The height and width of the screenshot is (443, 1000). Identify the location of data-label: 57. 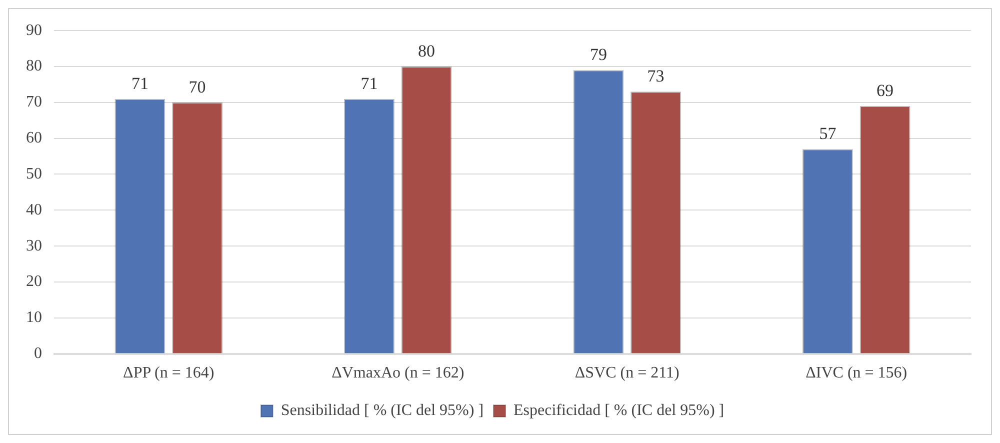
(828, 134).